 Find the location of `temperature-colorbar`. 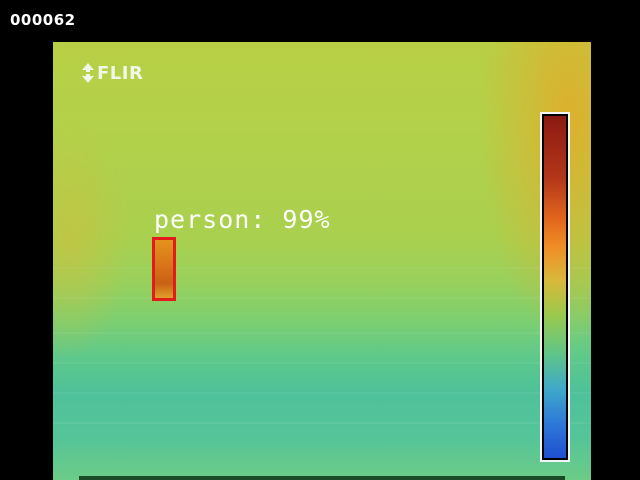

temperature-colorbar is located at coordinates (555, 287).